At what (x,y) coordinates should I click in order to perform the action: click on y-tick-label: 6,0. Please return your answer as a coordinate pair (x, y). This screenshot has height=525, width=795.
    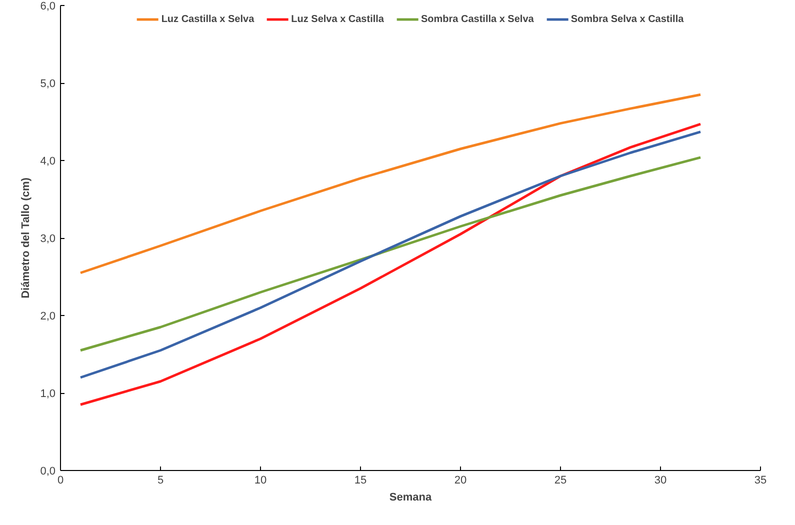
    Looking at the image, I should click on (48, 6).